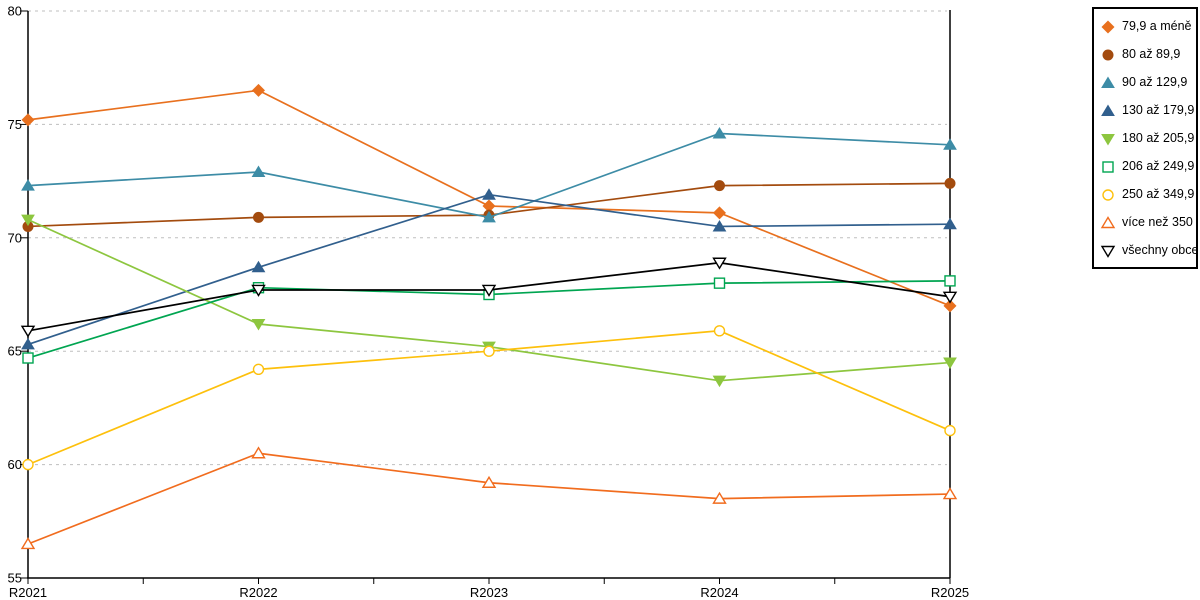 The width and height of the screenshot is (1200, 600). I want to click on legend-item-label: 180 až 205,9, so click(1158, 137).